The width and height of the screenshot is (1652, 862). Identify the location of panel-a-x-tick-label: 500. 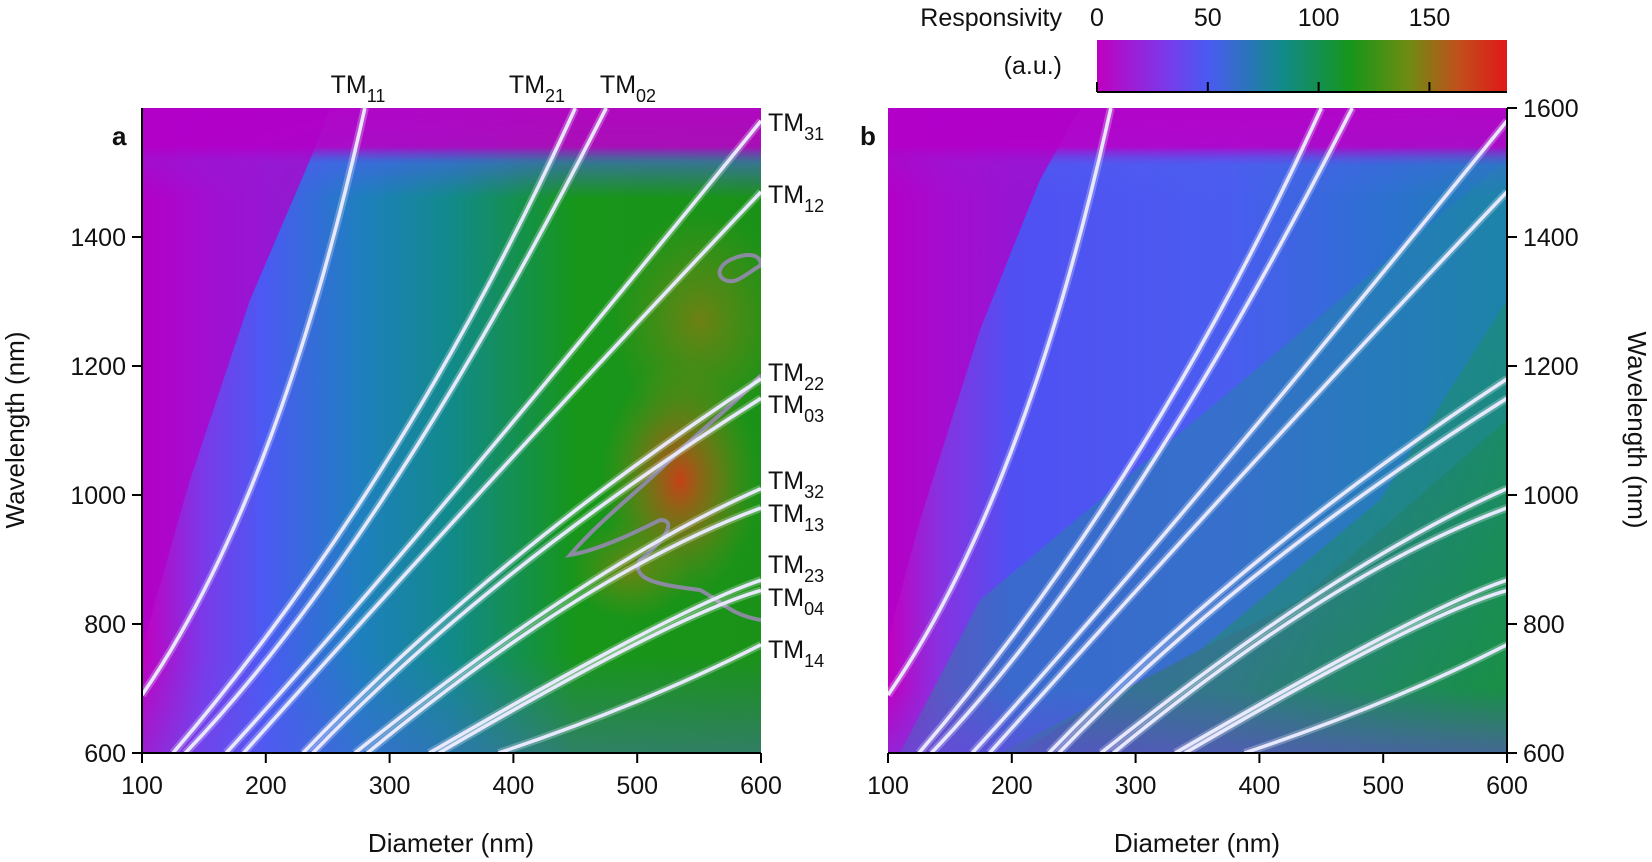
(637, 786).